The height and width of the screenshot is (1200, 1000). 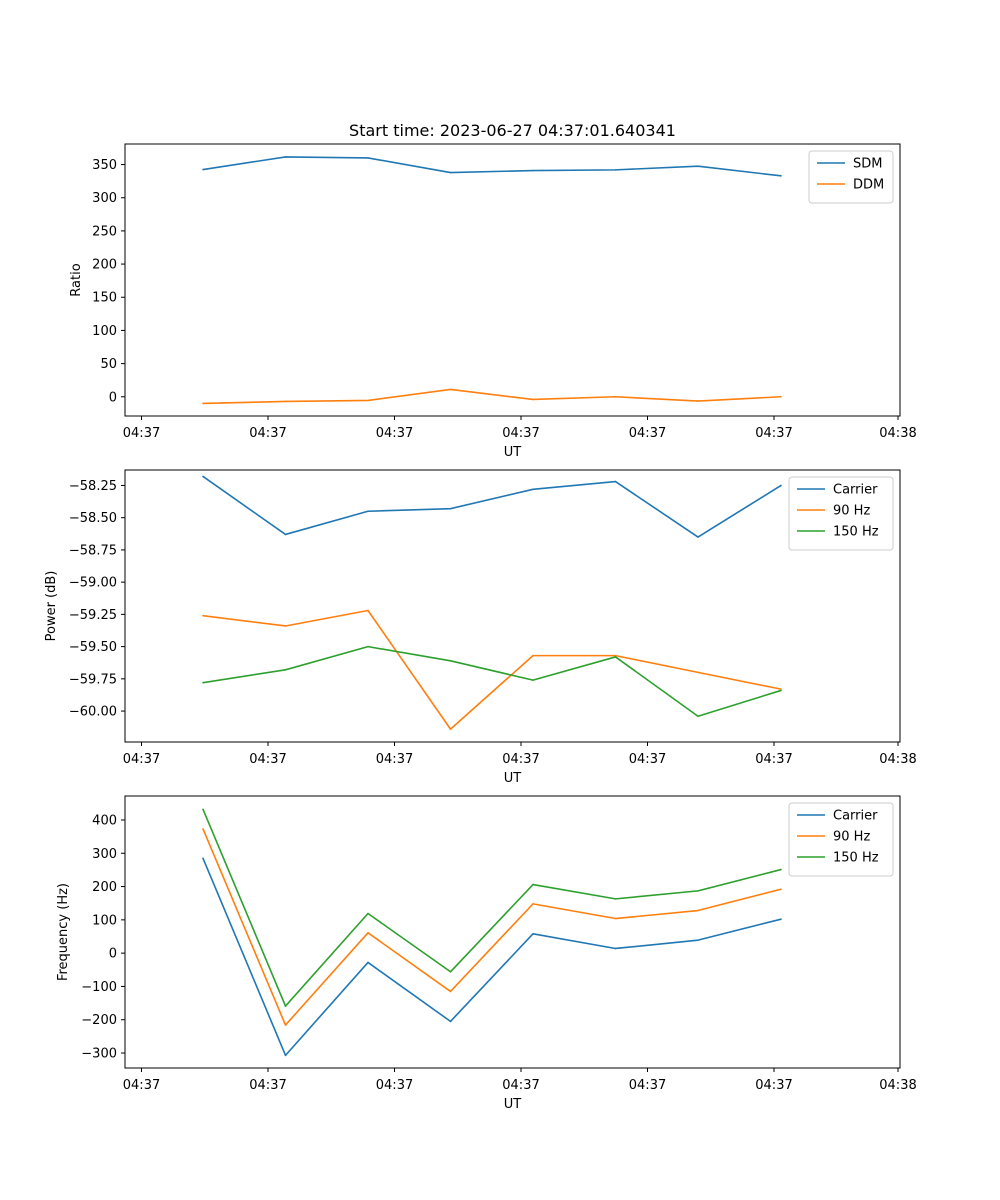 I want to click on y-tick-label: −58.75, so click(x=93, y=550).